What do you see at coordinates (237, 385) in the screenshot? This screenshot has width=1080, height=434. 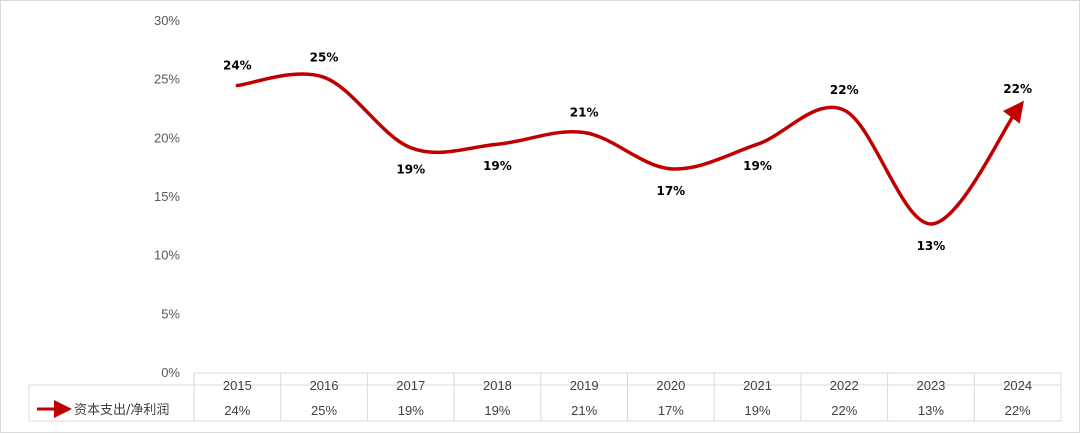 I see `x-tick-label: 2015` at bounding box center [237, 385].